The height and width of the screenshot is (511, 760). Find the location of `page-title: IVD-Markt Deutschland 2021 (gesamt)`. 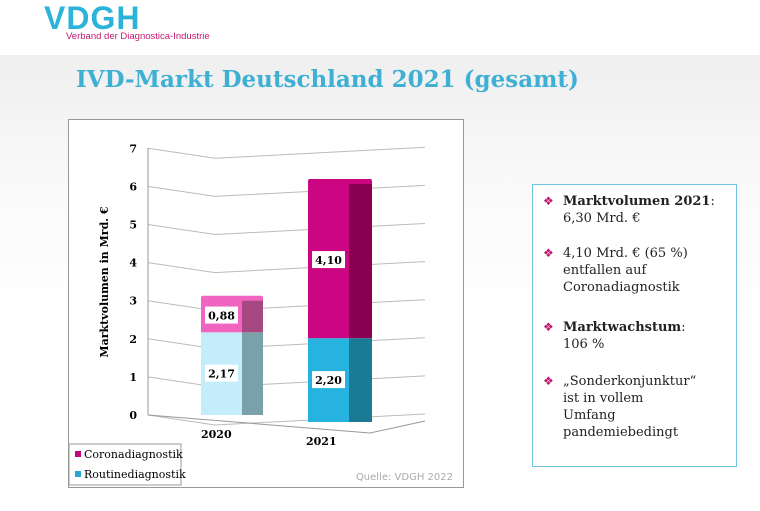

page-title: IVD-Markt Deutschland 2021 (gesamt) is located at coordinates (327, 79).